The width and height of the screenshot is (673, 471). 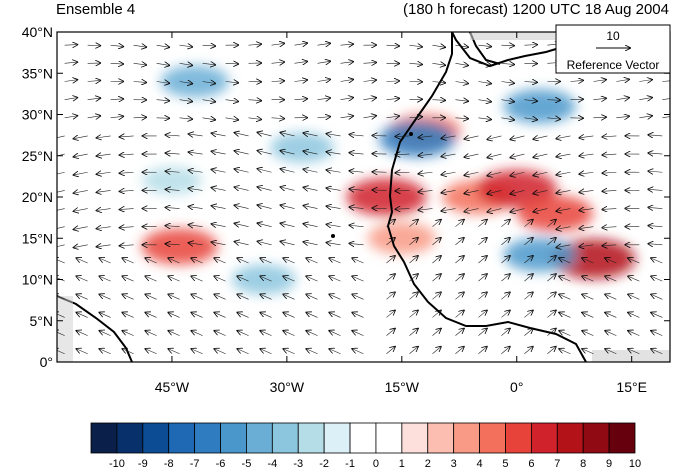 What do you see at coordinates (402, 387) in the screenshot?
I see `x-tick-label: 15°W` at bounding box center [402, 387].